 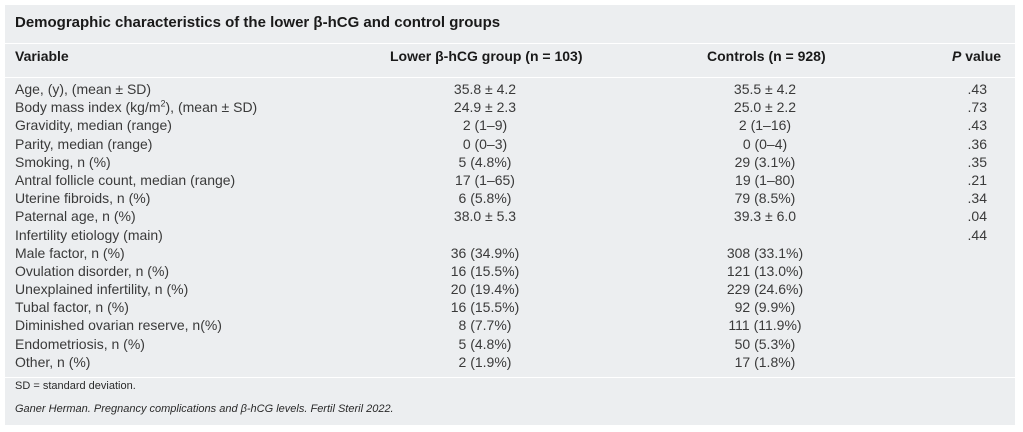 I want to click on cell-variable: Ovulation disorder, n (%), so click(x=92, y=270).